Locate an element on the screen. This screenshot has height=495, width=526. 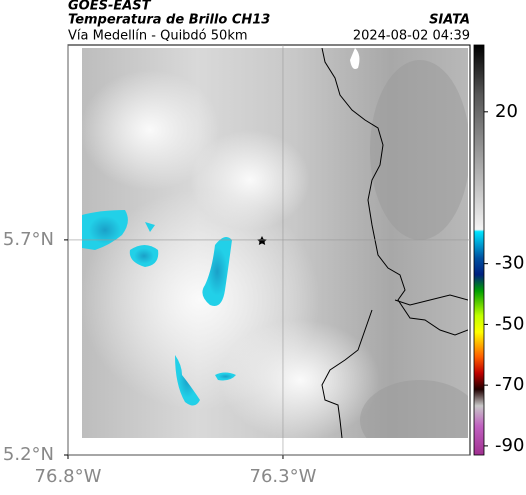
subtitle: Vía Medellín - Quibdó 50km is located at coordinates (158, 36).